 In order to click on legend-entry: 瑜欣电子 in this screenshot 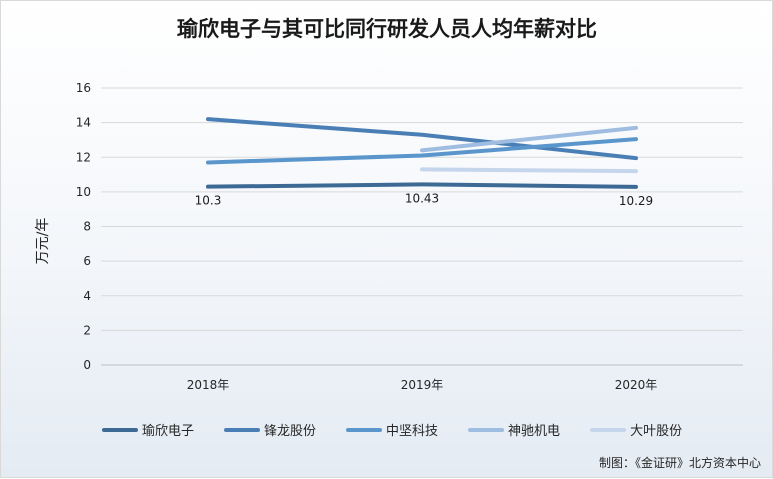, I will do `click(168, 431)`.